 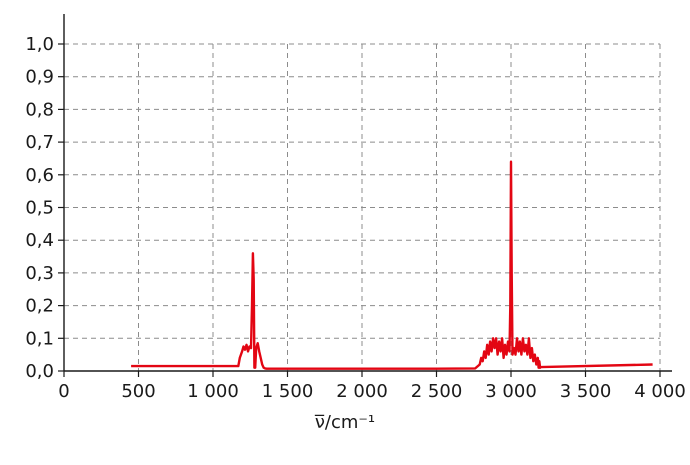 What do you see at coordinates (138, 391) in the screenshot?
I see `x-tick-label: 500` at bounding box center [138, 391].